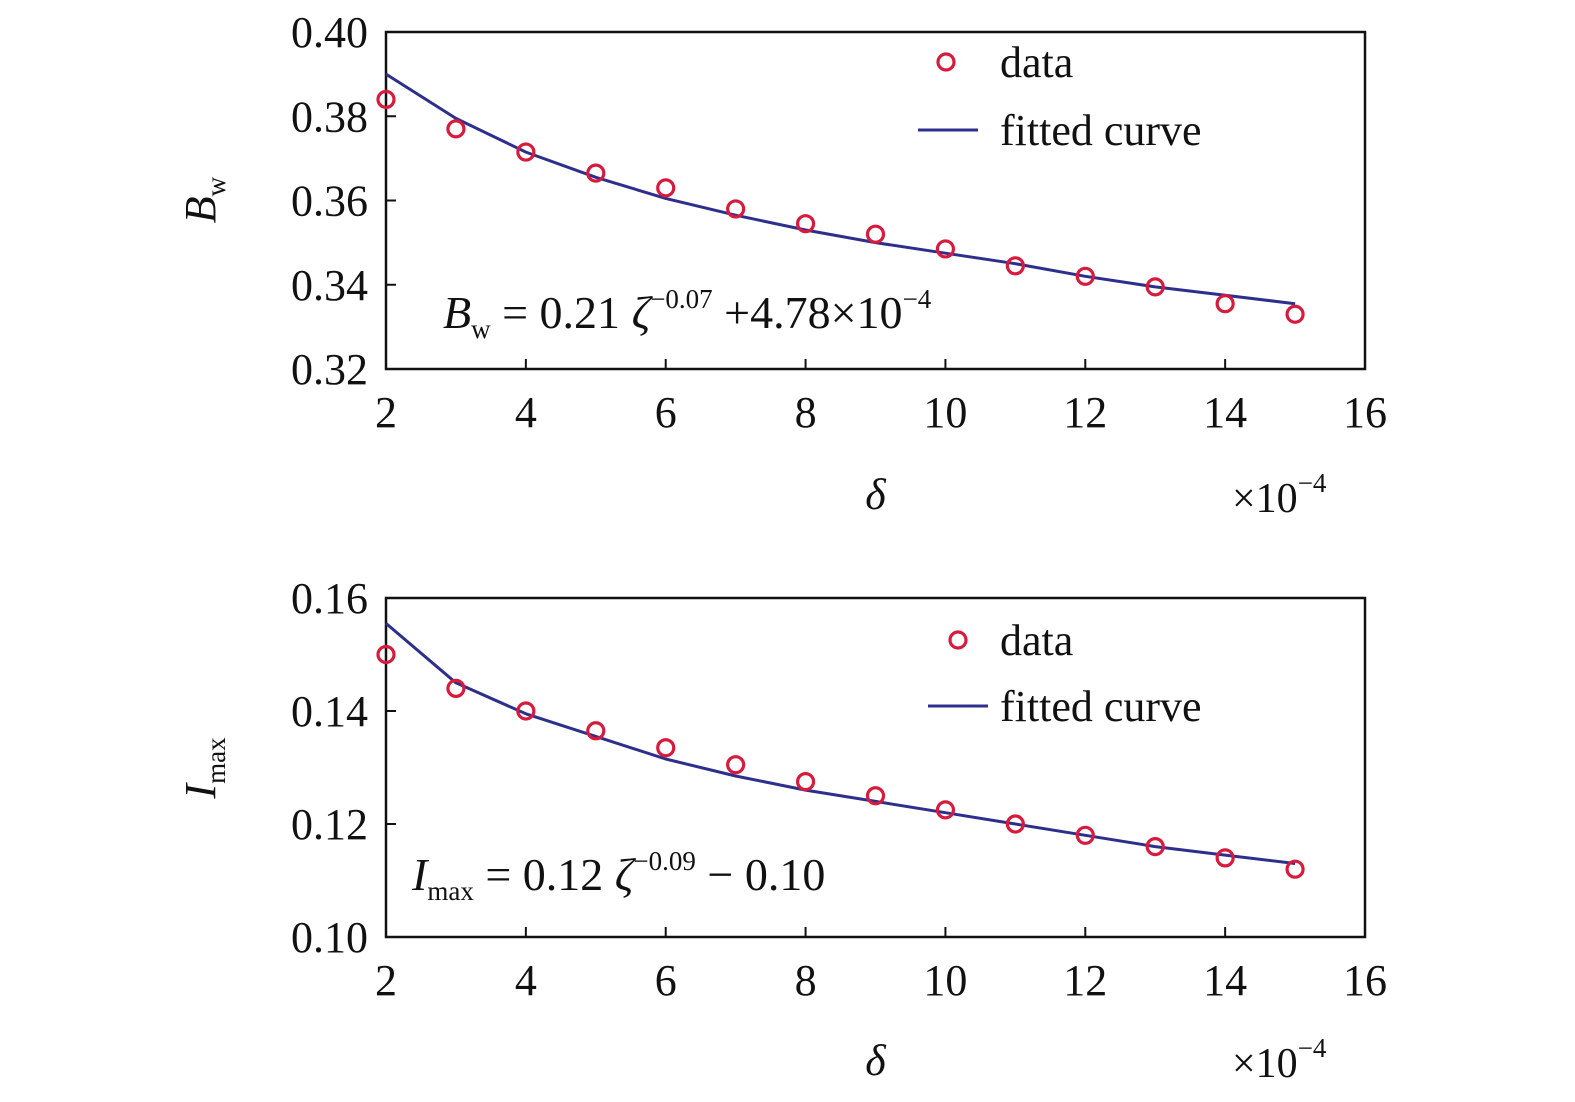 This screenshot has height=1102, width=1575. I want to click on y-axis-label: Bw, so click(203, 199).